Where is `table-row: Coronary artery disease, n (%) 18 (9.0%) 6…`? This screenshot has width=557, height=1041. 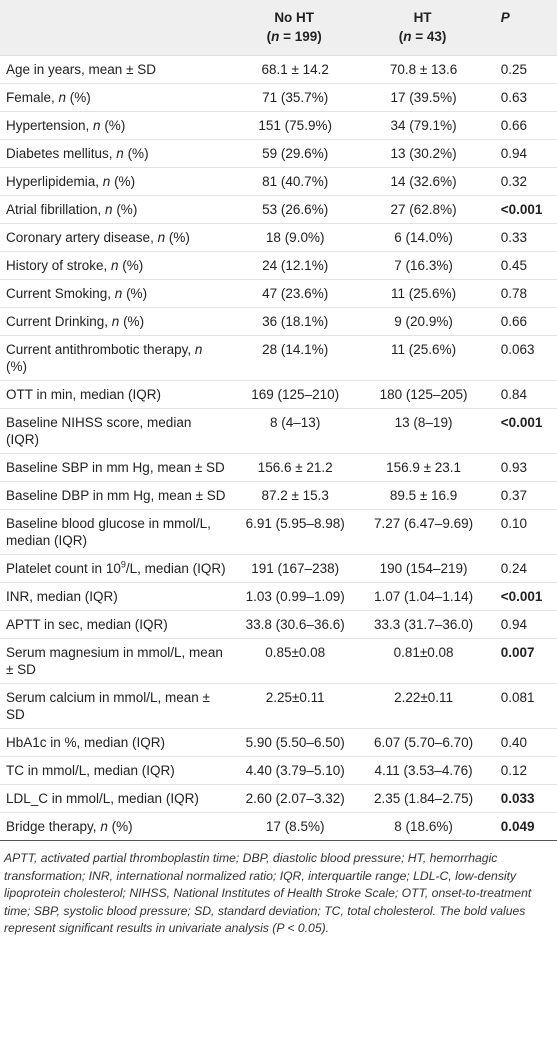
table-row: Coronary artery disease, n (%) 18 (9.0%) 6… is located at coordinates (278, 237).